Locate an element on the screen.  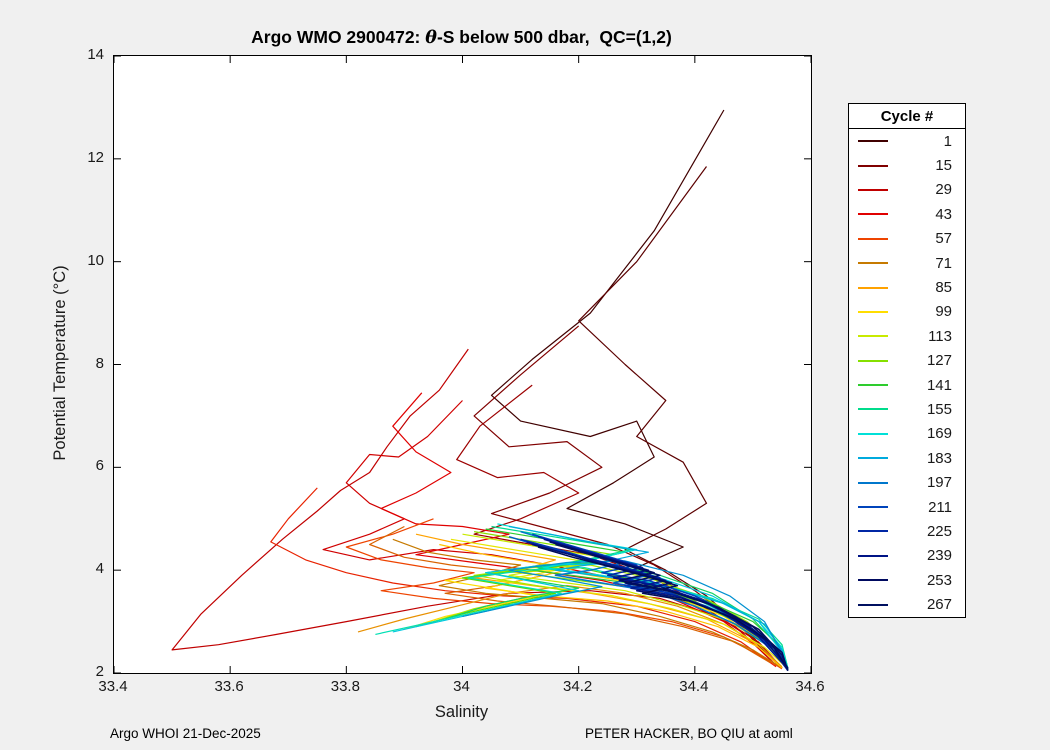
legend-entry-label: 127 is located at coordinates (939, 361).